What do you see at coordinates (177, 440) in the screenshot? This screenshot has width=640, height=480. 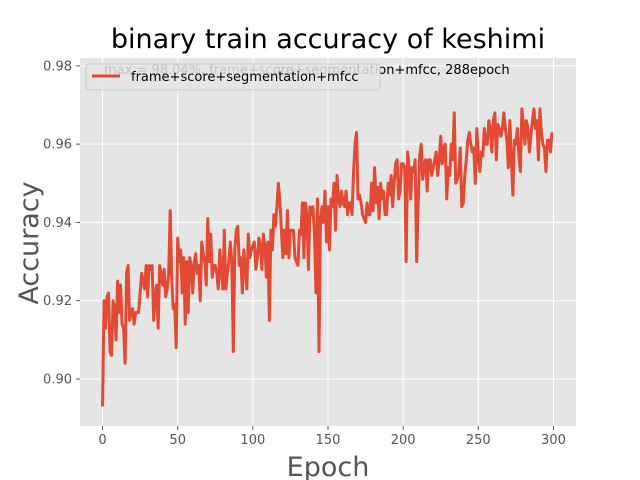 I see `x-tick-label: 50` at bounding box center [177, 440].